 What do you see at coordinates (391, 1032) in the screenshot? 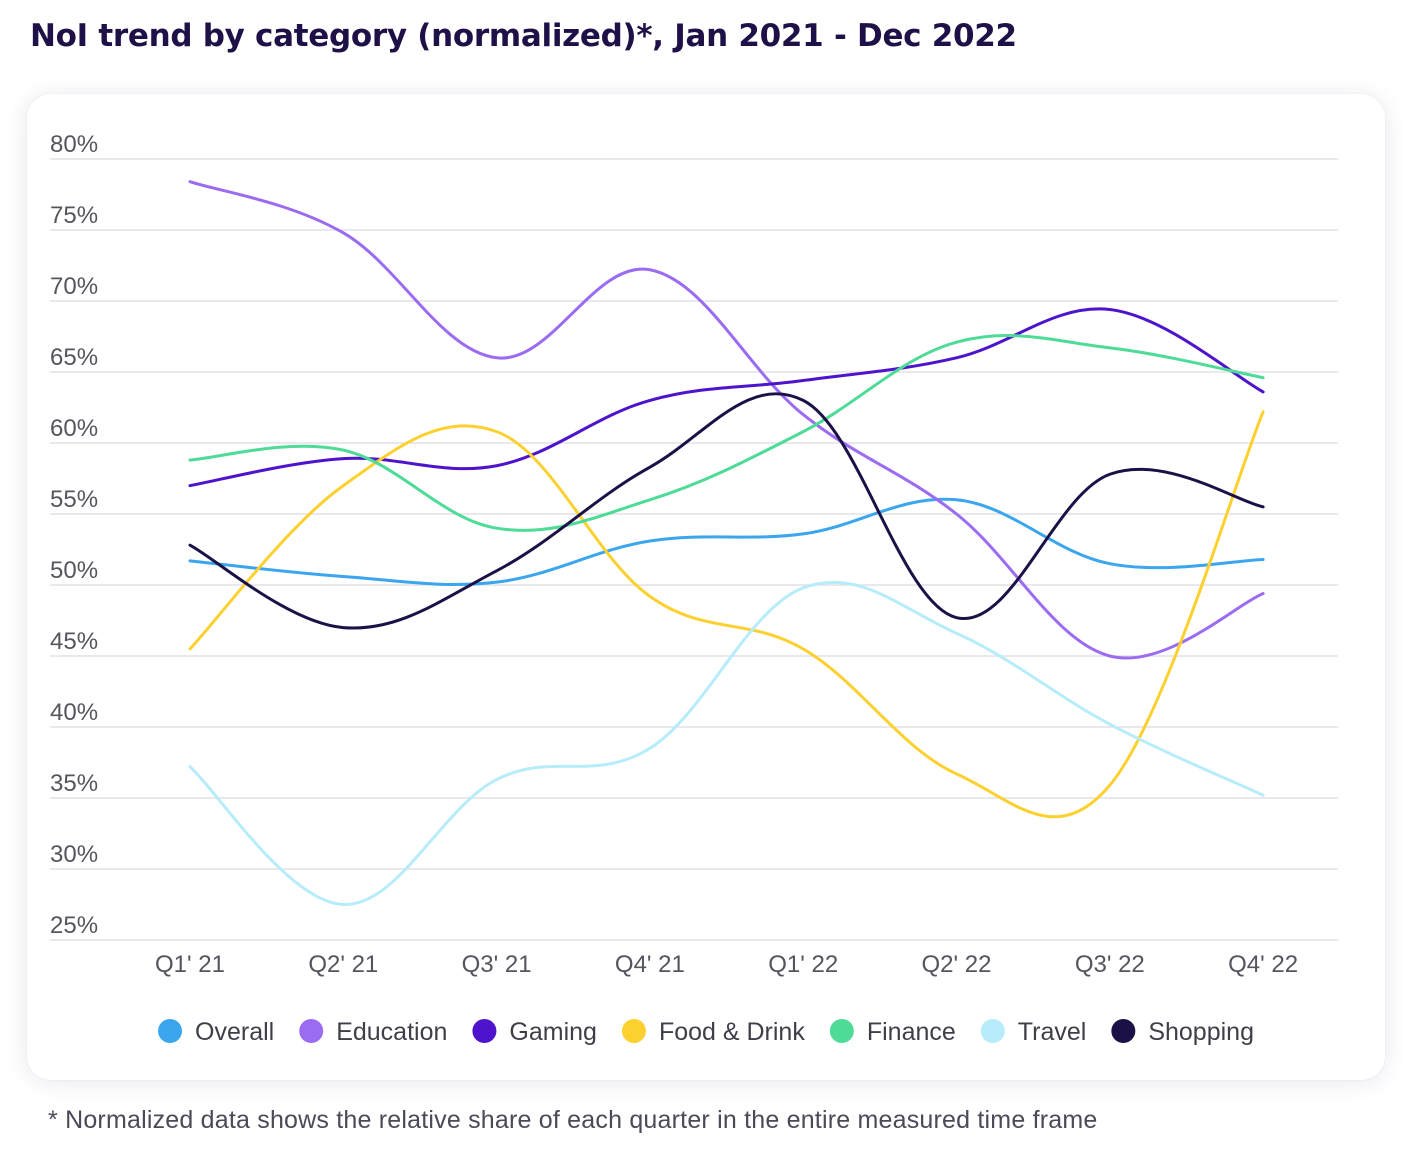
I see `legend-label: Education` at bounding box center [391, 1032].